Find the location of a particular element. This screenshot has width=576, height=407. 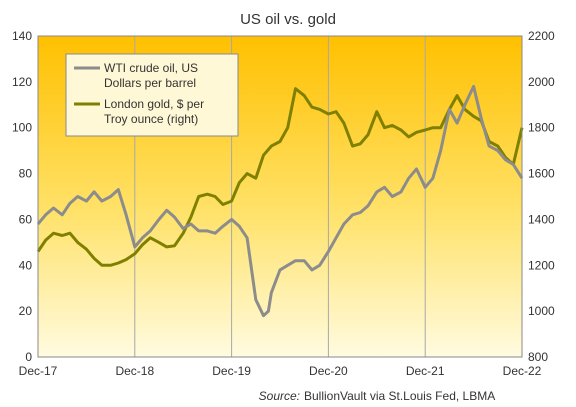

y-left-tick-label: 40 is located at coordinates (26, 265).